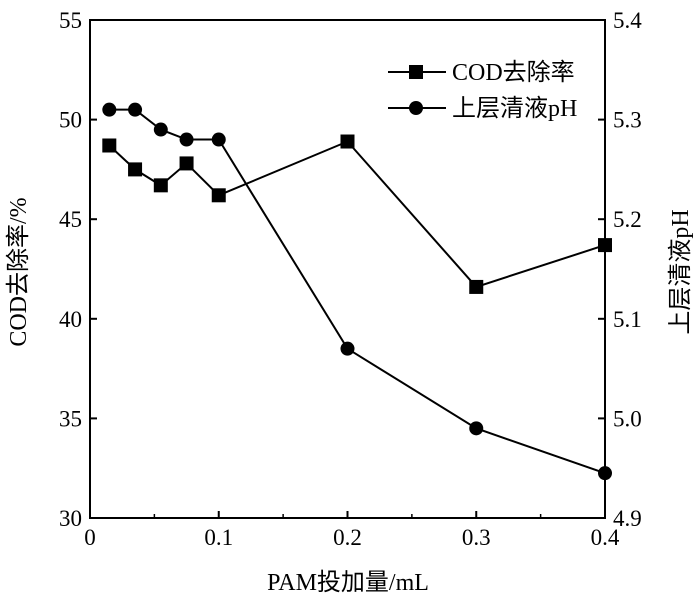 The image size is (700, 601). What do you see at coordinates (218, 537) in the screenshot?
I see `x-tick-label: 0.1` at bounding box center [218, 537].